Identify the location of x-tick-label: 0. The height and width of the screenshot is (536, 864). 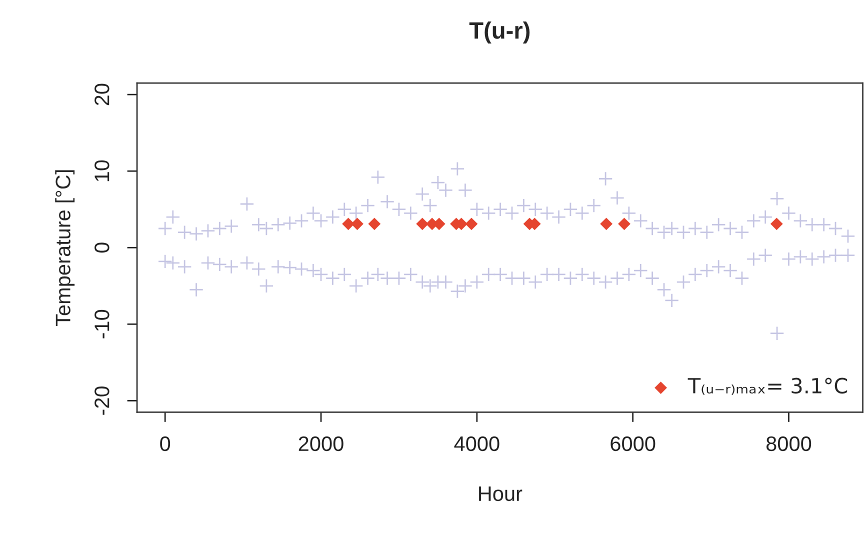
(165, 444).